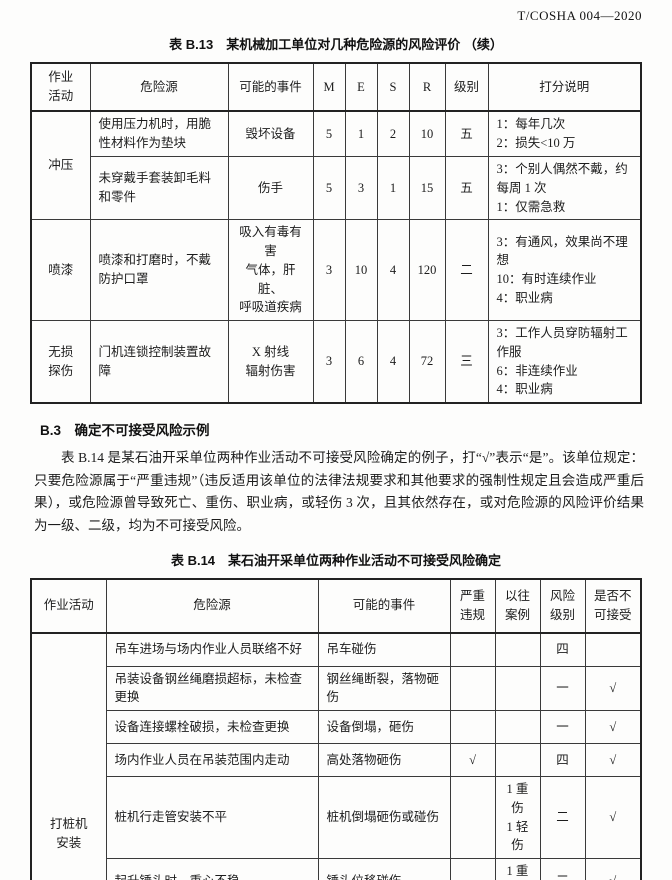 The height and width of the screenshot is (880, 672). Describe the element at coordinates (212, 688) in the screenshot. I see `table-cell: 吊装设备钢丝绳磨损超标，未检查更换` at that location.